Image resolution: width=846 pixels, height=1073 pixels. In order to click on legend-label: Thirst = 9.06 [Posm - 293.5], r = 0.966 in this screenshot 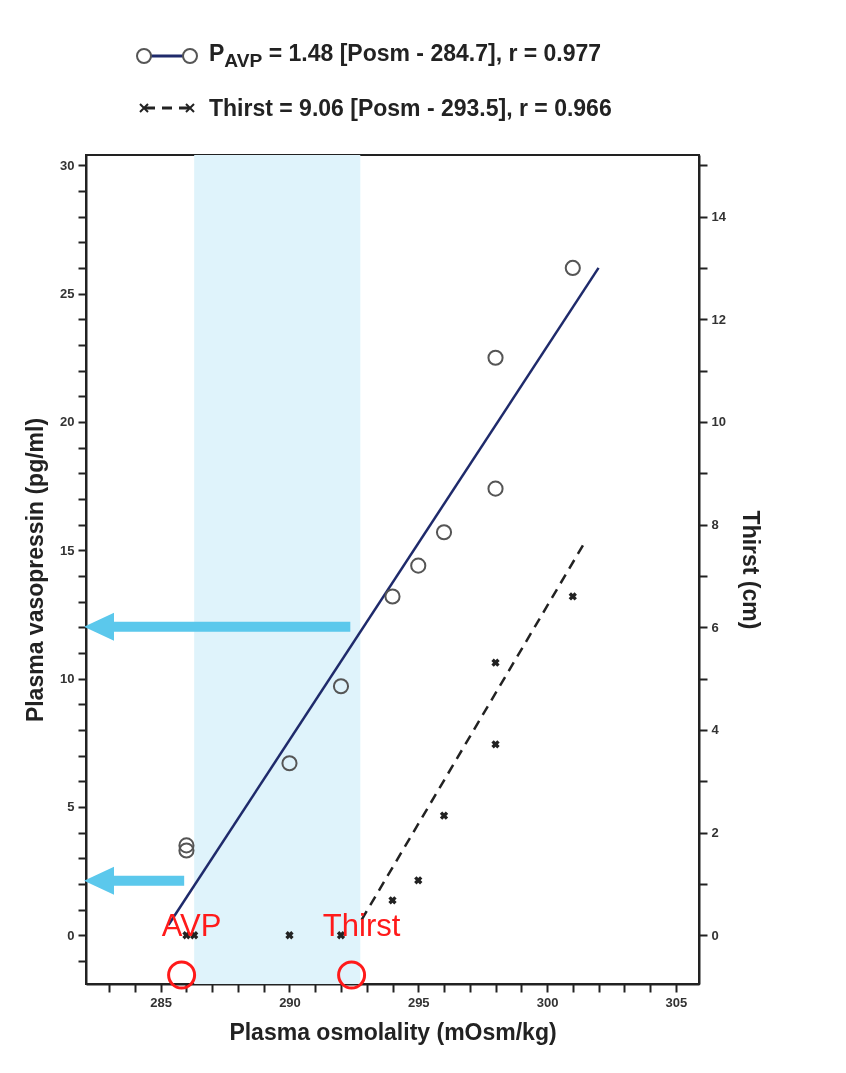, I will do `click(410, 108)`.